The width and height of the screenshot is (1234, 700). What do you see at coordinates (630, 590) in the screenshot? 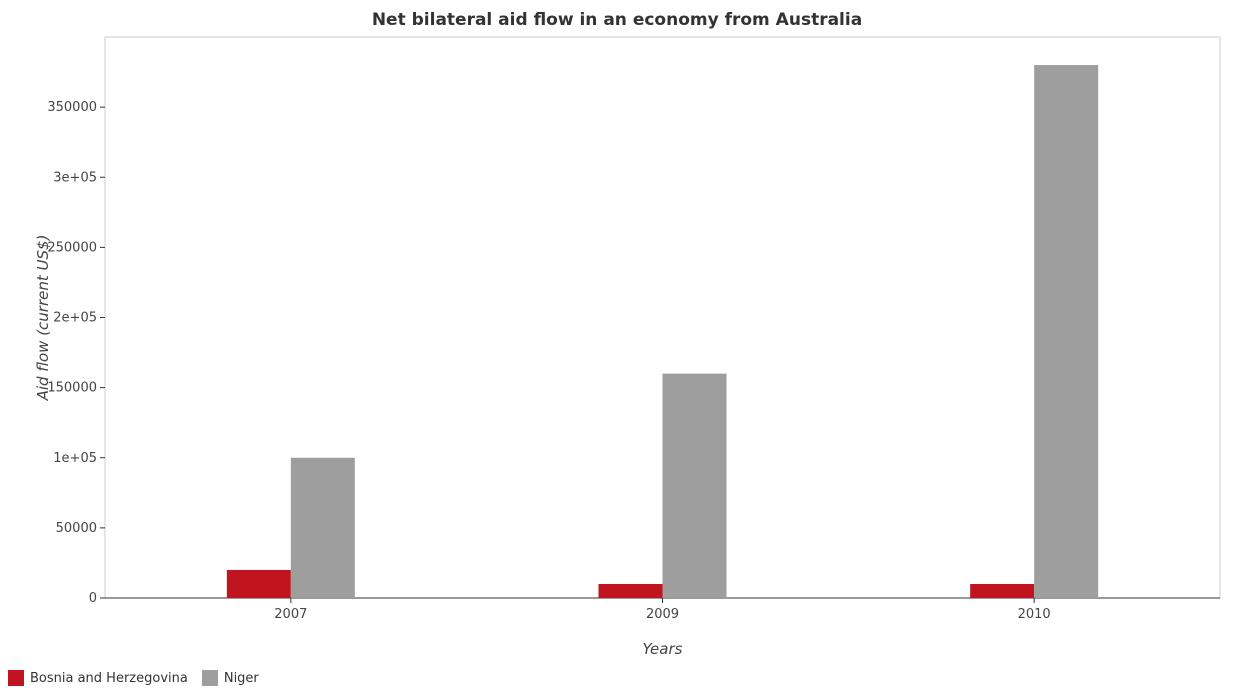
I see `bar-bosnia-and-herzegovina-2009` at bounding box center [630, 590].